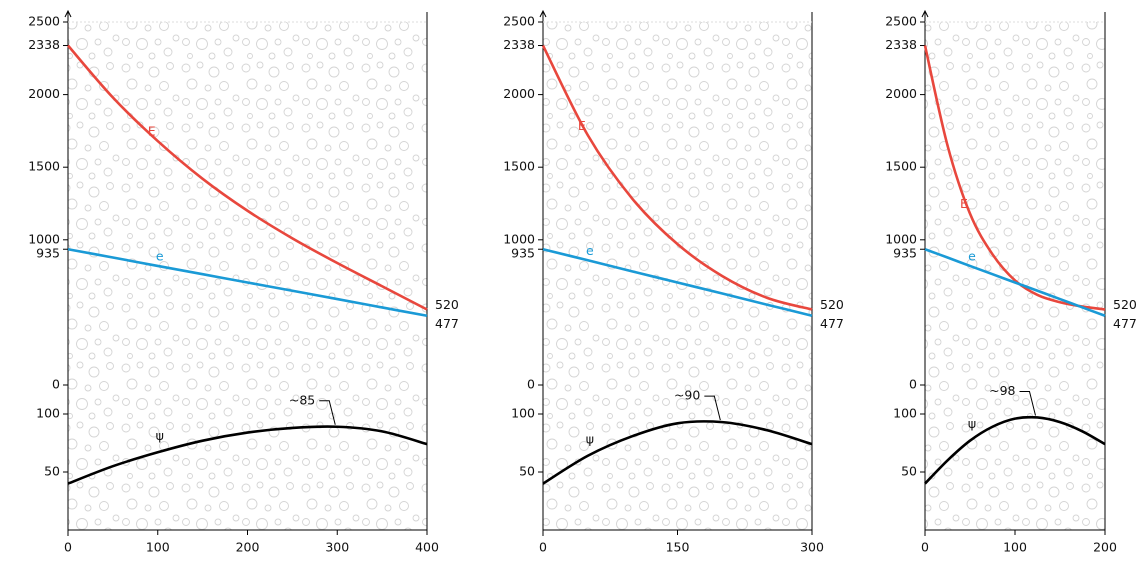  I want to click on annotation: ~90, so click(687, 395).